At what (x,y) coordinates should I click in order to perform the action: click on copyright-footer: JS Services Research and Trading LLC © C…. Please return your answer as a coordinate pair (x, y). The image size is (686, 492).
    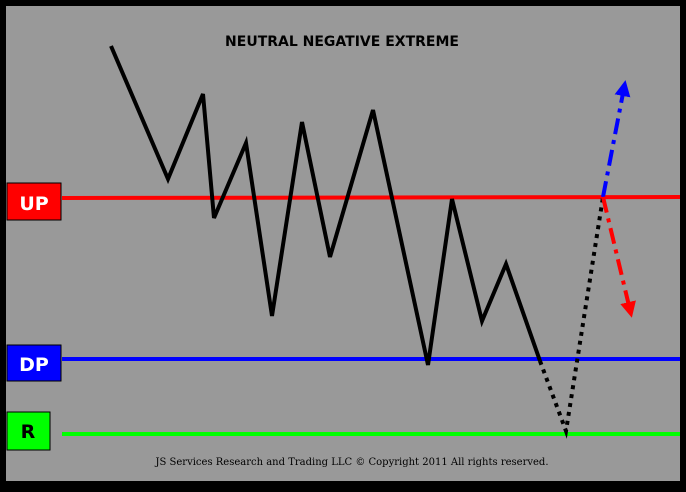
    Looking at the image, I should click on (351, 462).